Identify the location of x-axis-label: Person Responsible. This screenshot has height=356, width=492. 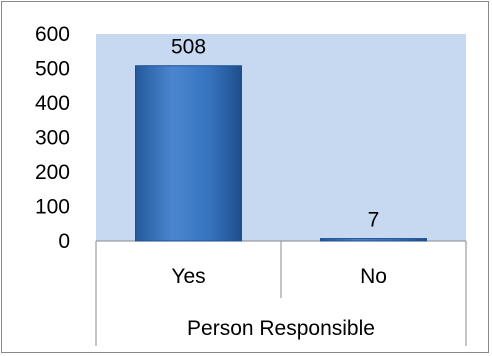
(281, 328).